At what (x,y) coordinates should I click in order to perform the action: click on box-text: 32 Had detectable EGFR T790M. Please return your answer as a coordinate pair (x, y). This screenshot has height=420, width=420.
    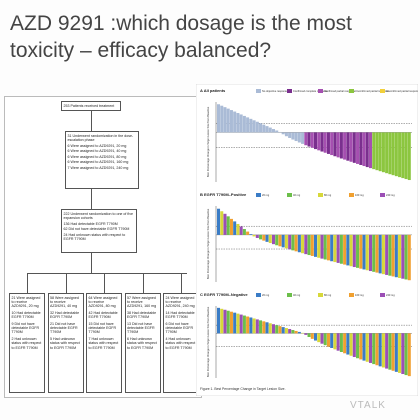
    Looking at the image, I should click on (65, 315).